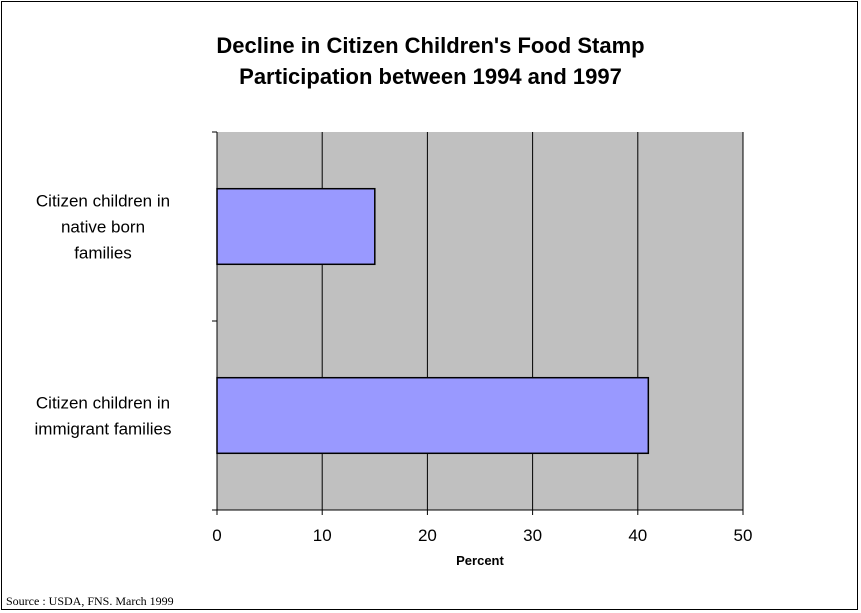  I want to click on source-note: Source : USDA, FNS. March 1999, so click(90, 601).